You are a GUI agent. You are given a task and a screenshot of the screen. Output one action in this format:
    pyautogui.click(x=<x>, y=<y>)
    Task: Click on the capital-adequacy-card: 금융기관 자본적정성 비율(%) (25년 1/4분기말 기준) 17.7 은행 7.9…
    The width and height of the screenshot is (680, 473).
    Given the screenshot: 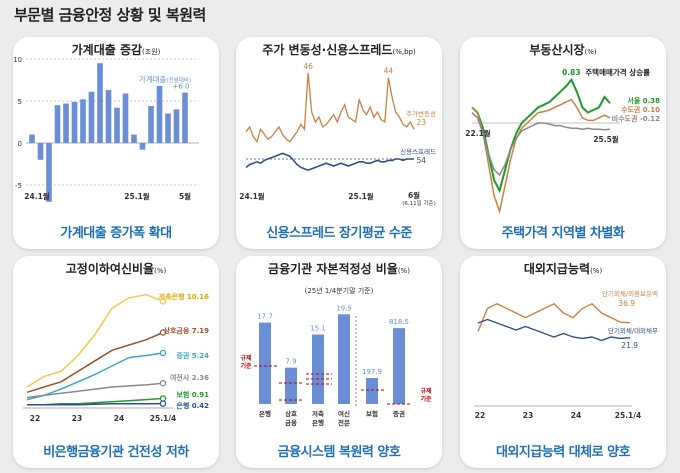 What is the action you would take?
    pyautogui.click(x=339, y=362)
    